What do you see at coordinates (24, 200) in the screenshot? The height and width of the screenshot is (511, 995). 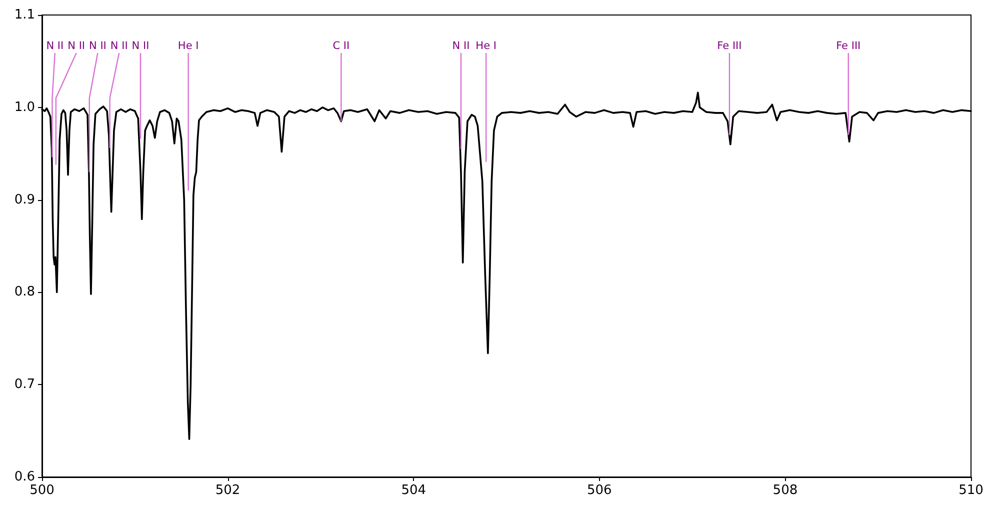 I see `y-tick-label: 0.9` at bounding box center [24, 200].